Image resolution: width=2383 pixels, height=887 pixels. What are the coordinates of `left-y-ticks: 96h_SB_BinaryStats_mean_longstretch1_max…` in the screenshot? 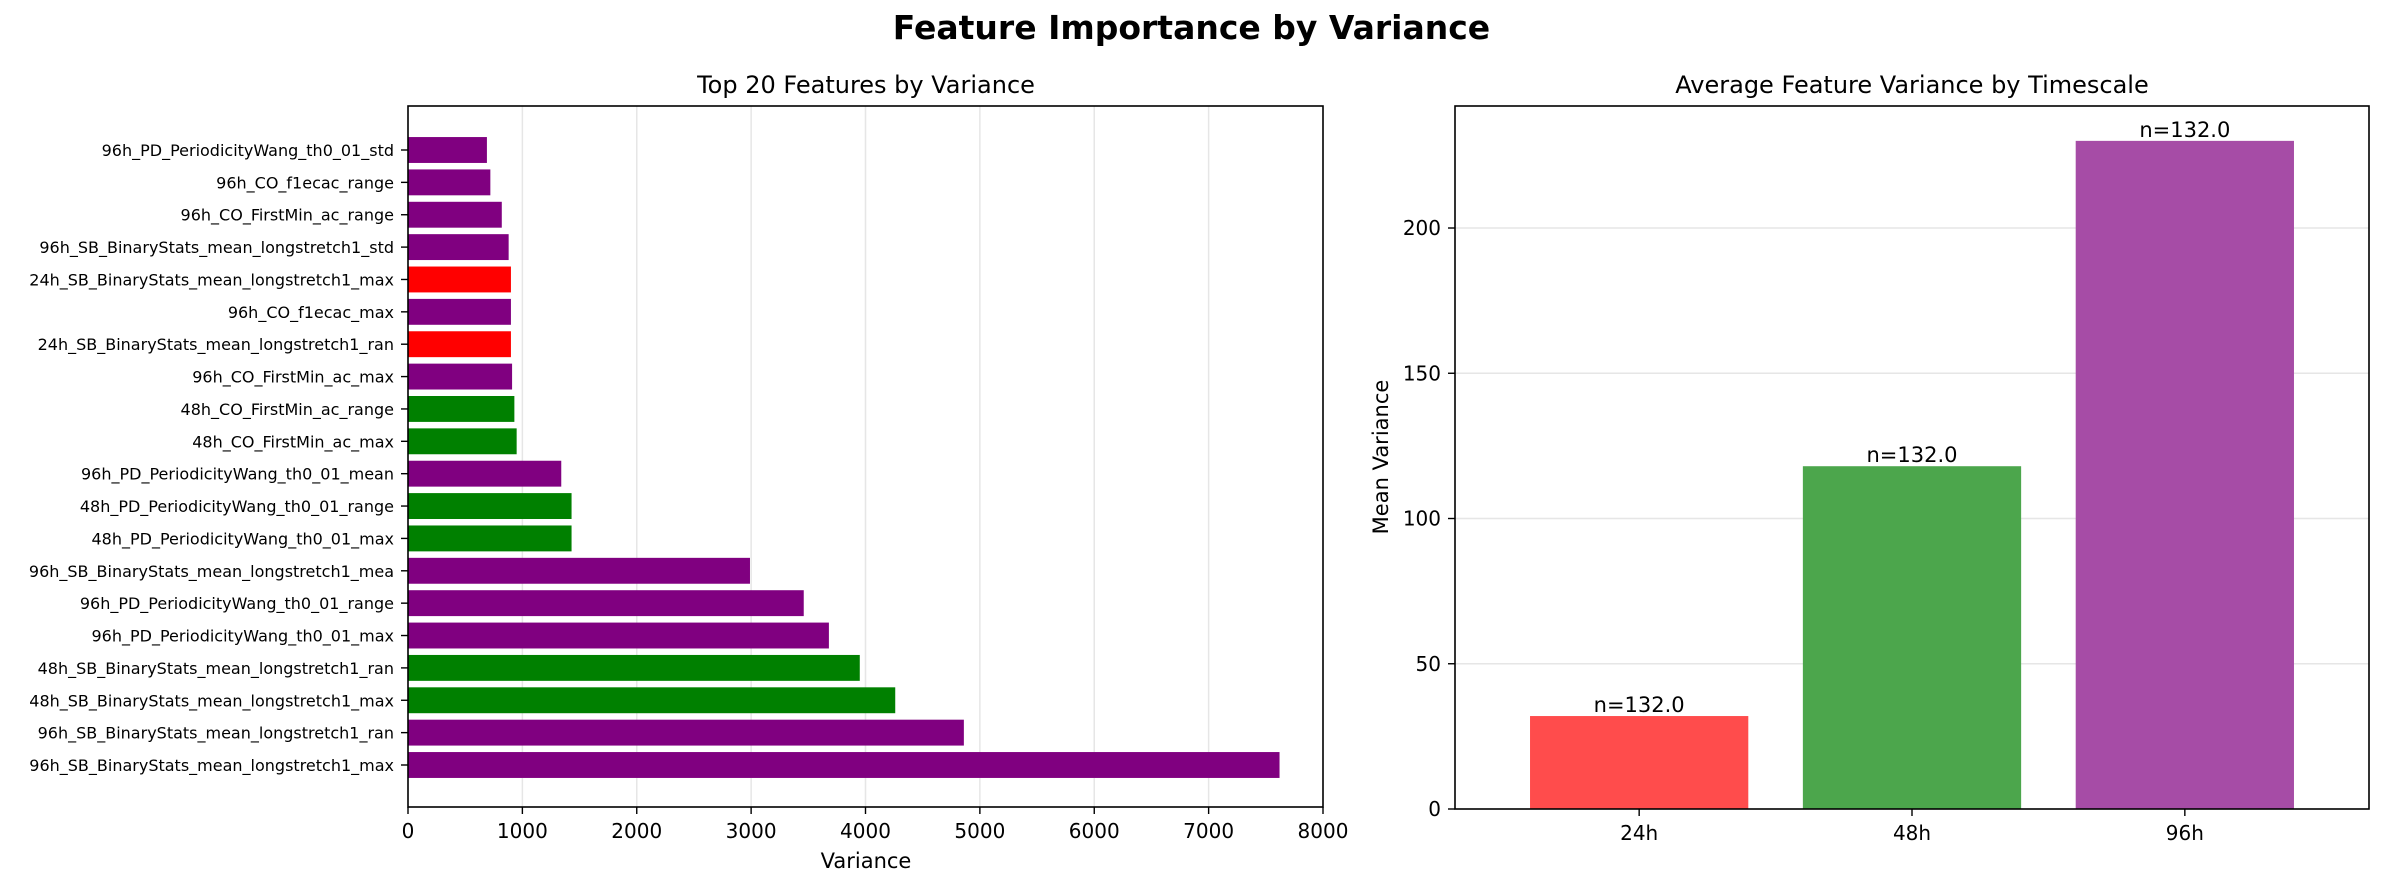 It's located at (218, 458).